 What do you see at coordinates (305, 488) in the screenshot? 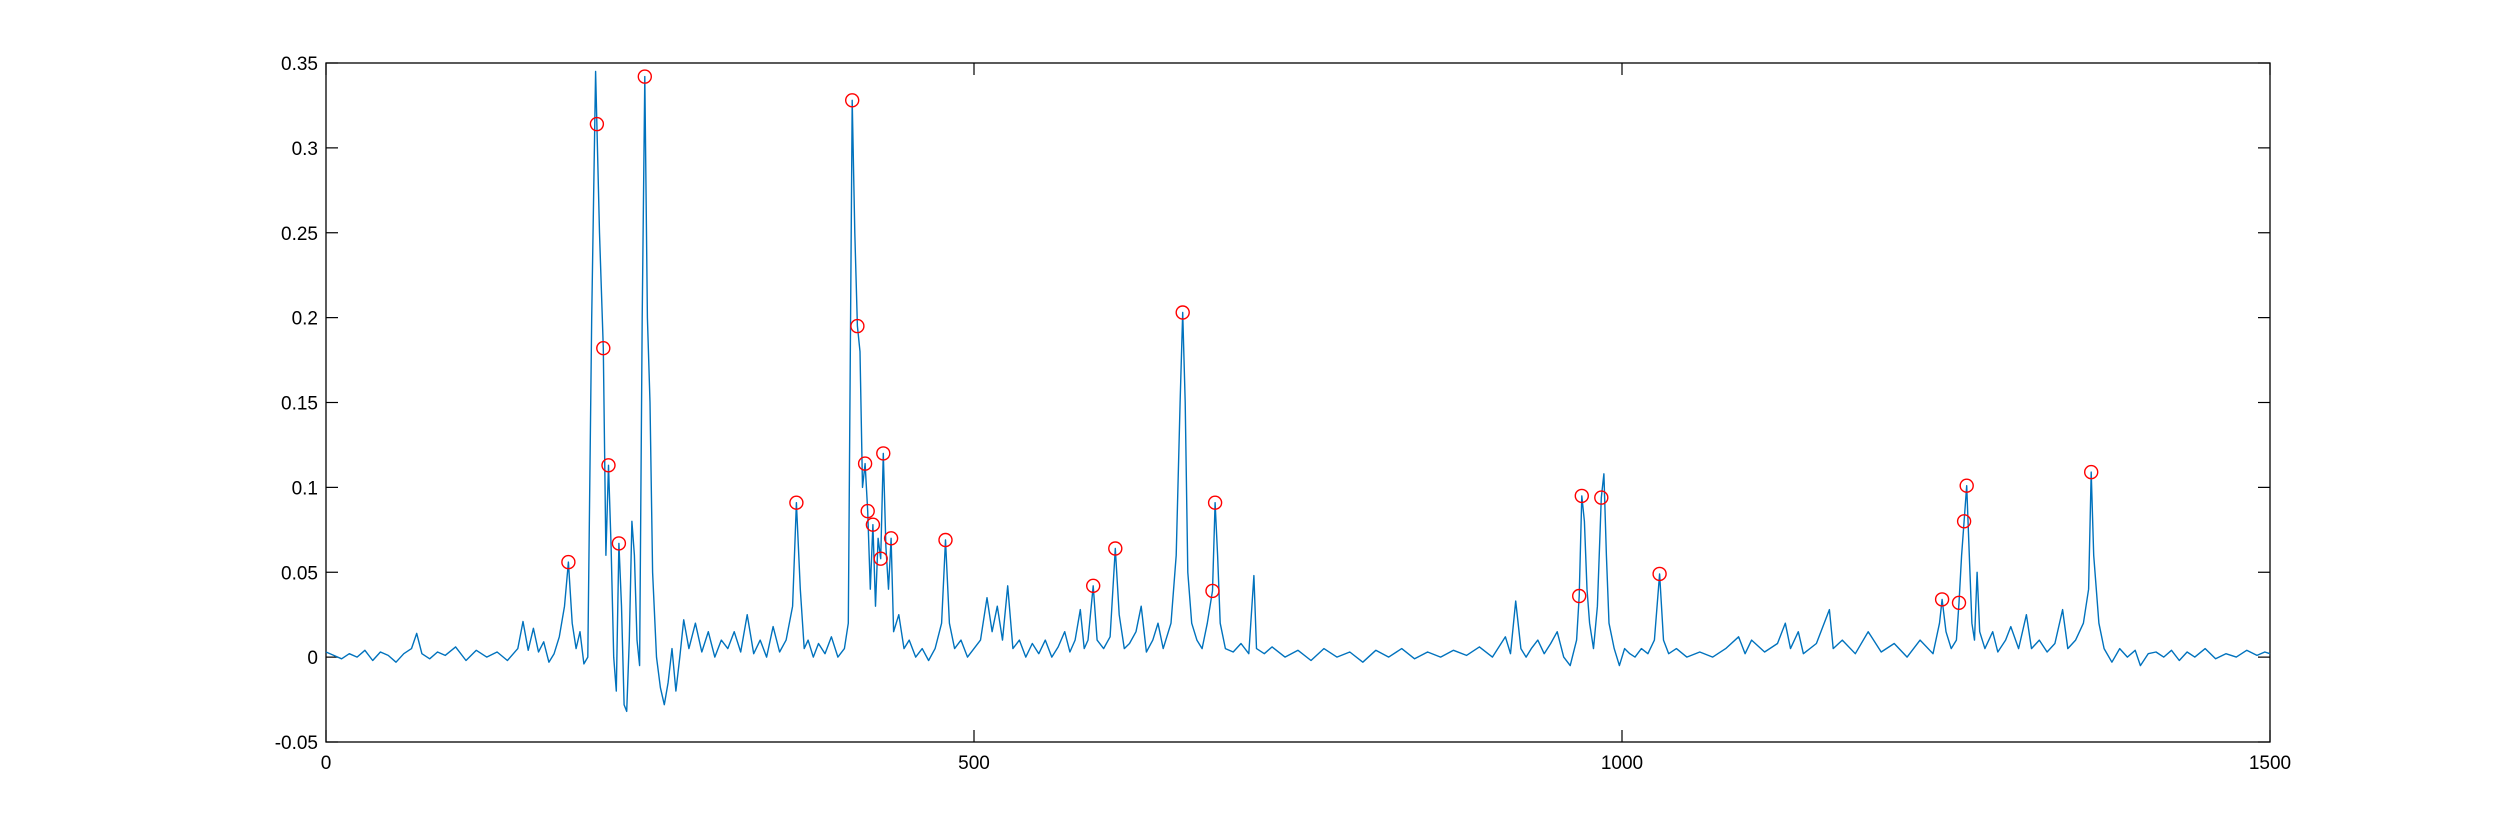
I see `y-tick-label: 0.1` at bounding box center [305, 488].